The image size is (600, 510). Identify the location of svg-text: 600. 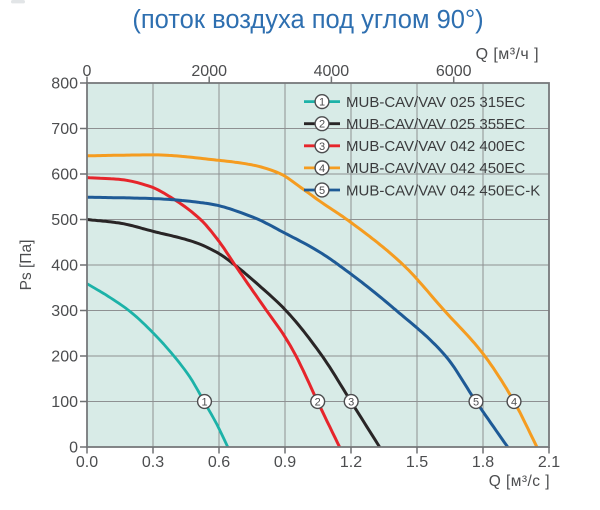
(64, 175).